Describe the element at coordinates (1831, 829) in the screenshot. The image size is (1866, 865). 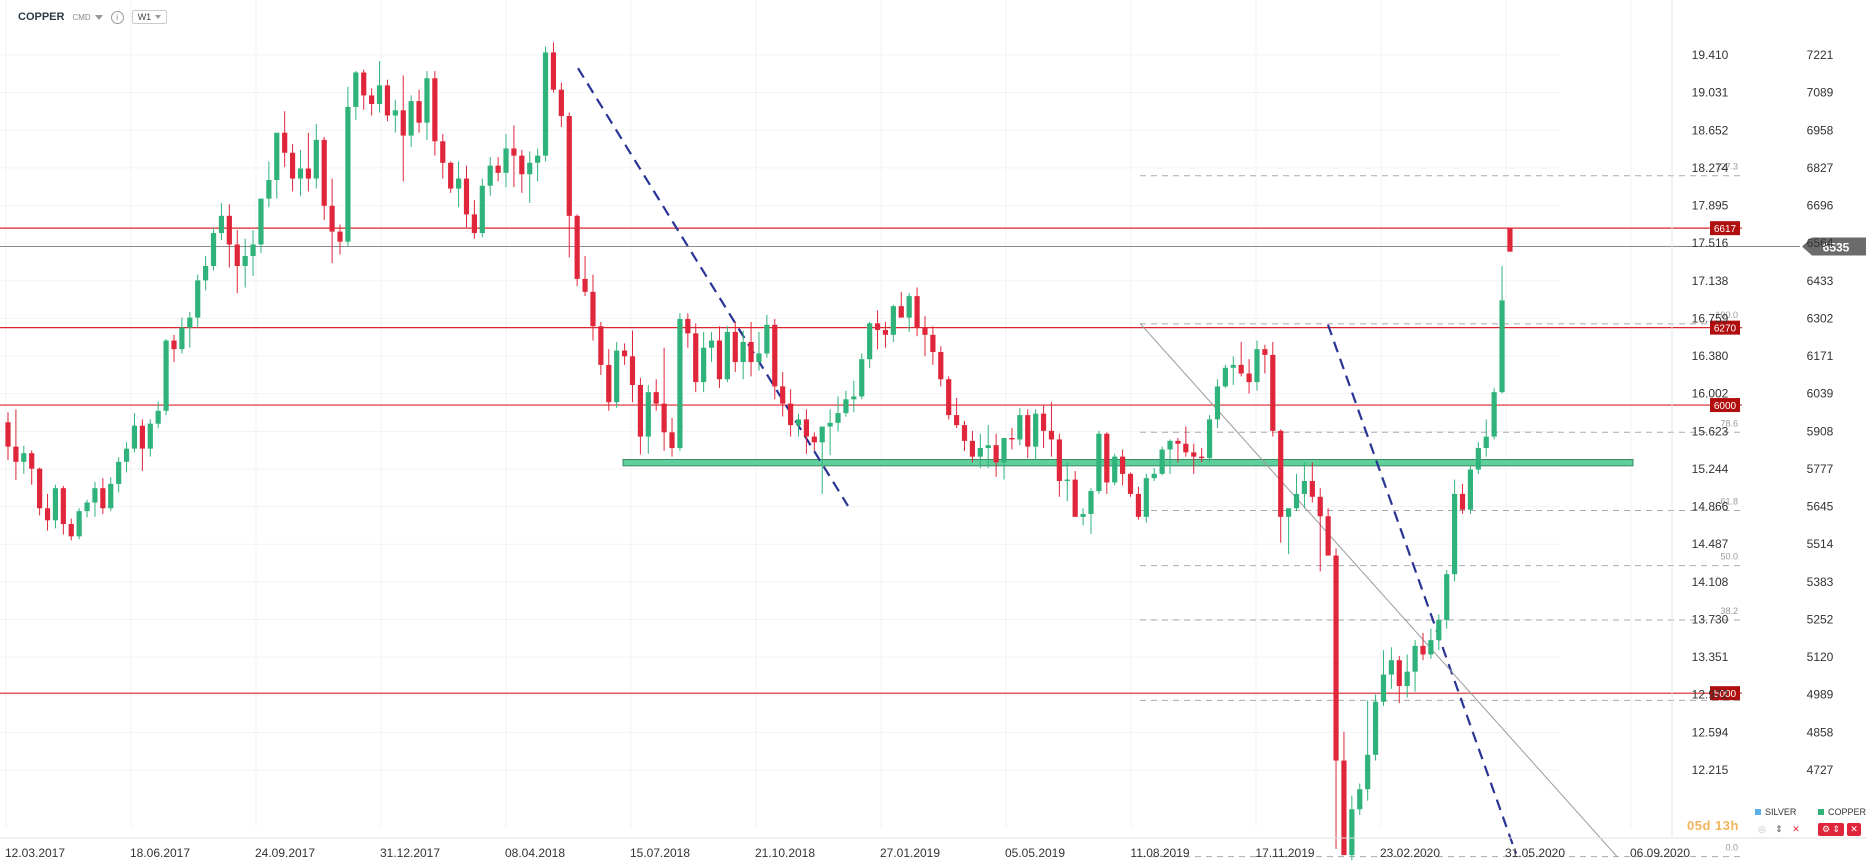
I see `settings-icon: ⚙ ⇕` at that location.